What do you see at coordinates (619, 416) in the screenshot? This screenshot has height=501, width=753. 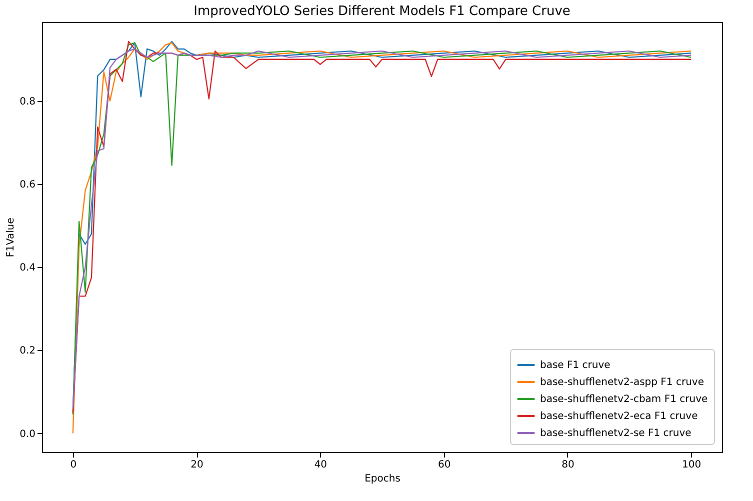 I see `legend-label: base-shufflenetv2-eca F1 cruve` at bounding box center [619, 416].